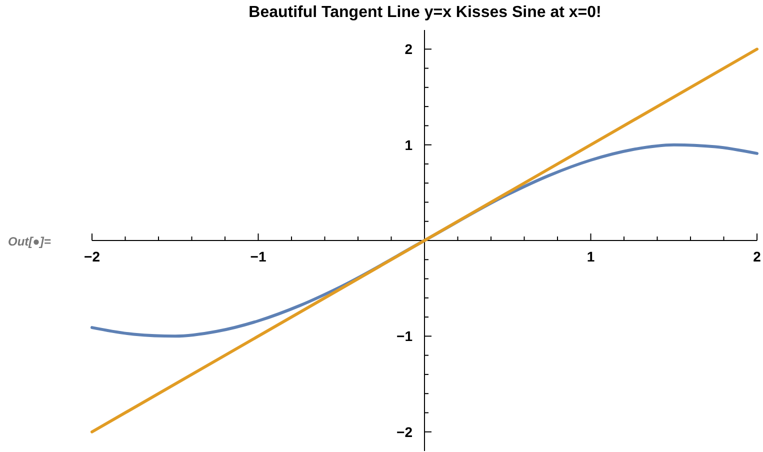 The image size is (763, 452). I want to click on x-tick-label: 2, so click(757, 256).